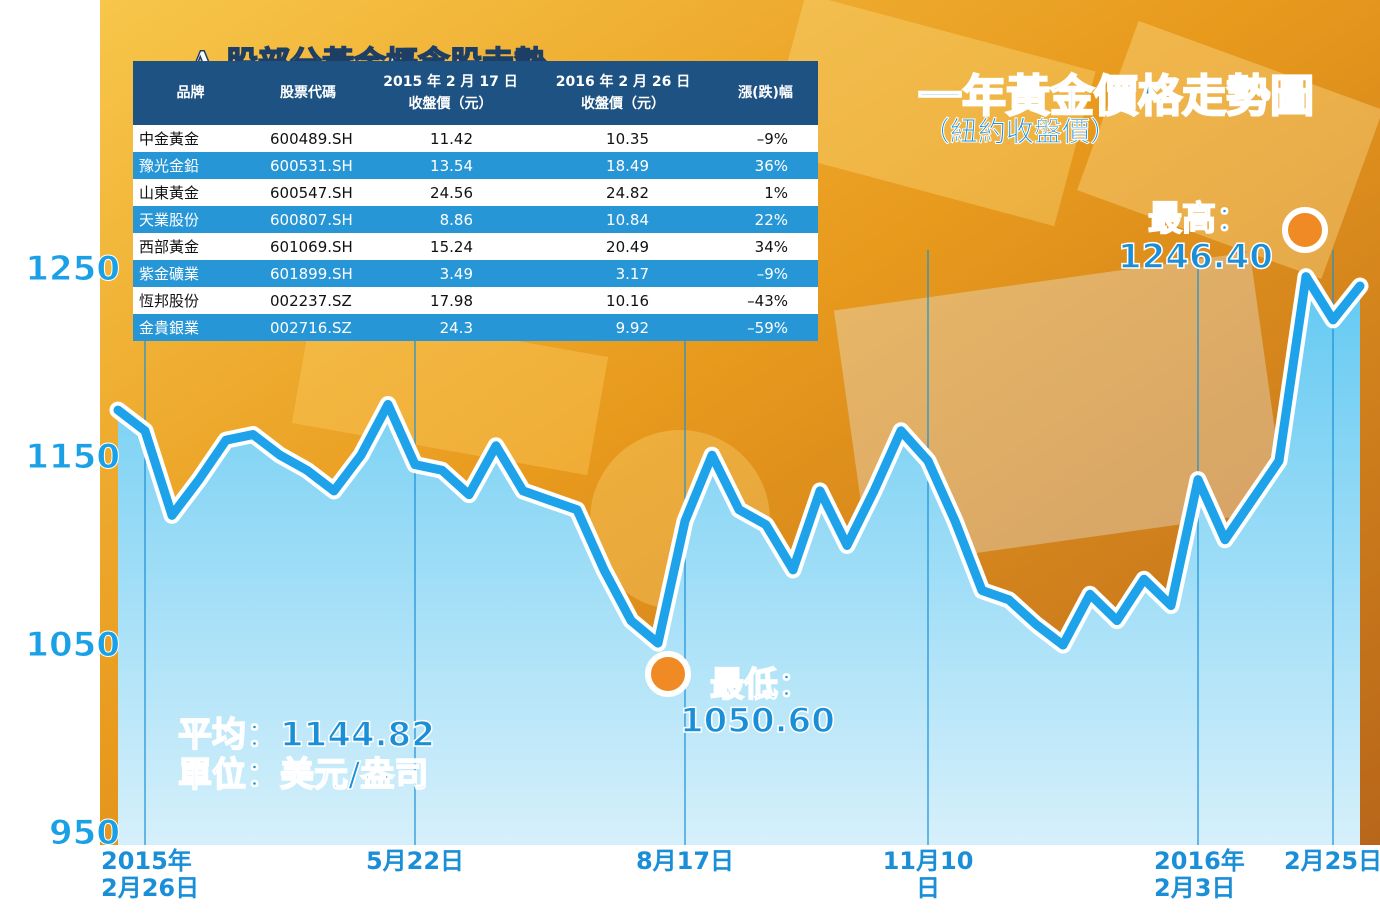 This screenshot has height=918, width=1380. What do you see at coordinates (623, 246) in the screenshot?
I see `table-cell: 20.49` at bounding box center [623, 246].